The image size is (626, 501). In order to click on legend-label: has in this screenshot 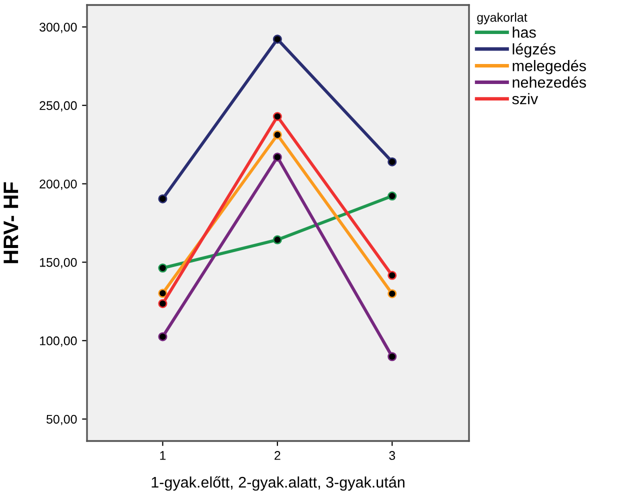, I will do `click(524, 32)`.